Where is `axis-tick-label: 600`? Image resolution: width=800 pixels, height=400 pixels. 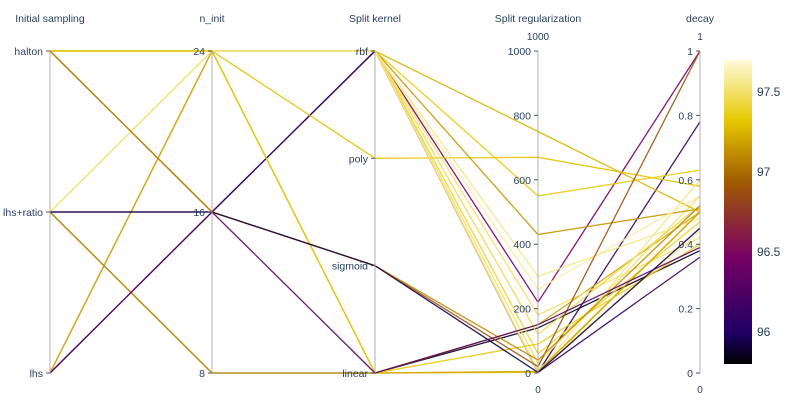 axis-tick-label: 600 is located at coordinates (522, 181).